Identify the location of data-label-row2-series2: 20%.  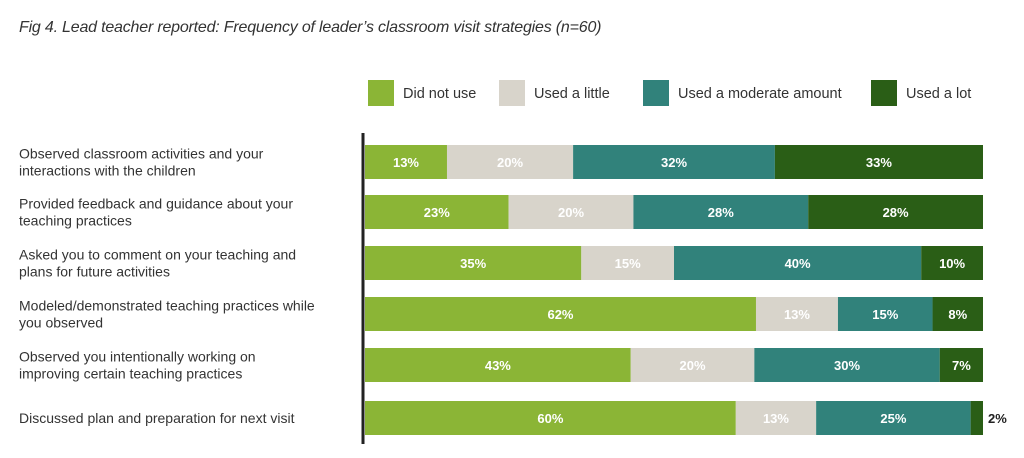
(571, 212).